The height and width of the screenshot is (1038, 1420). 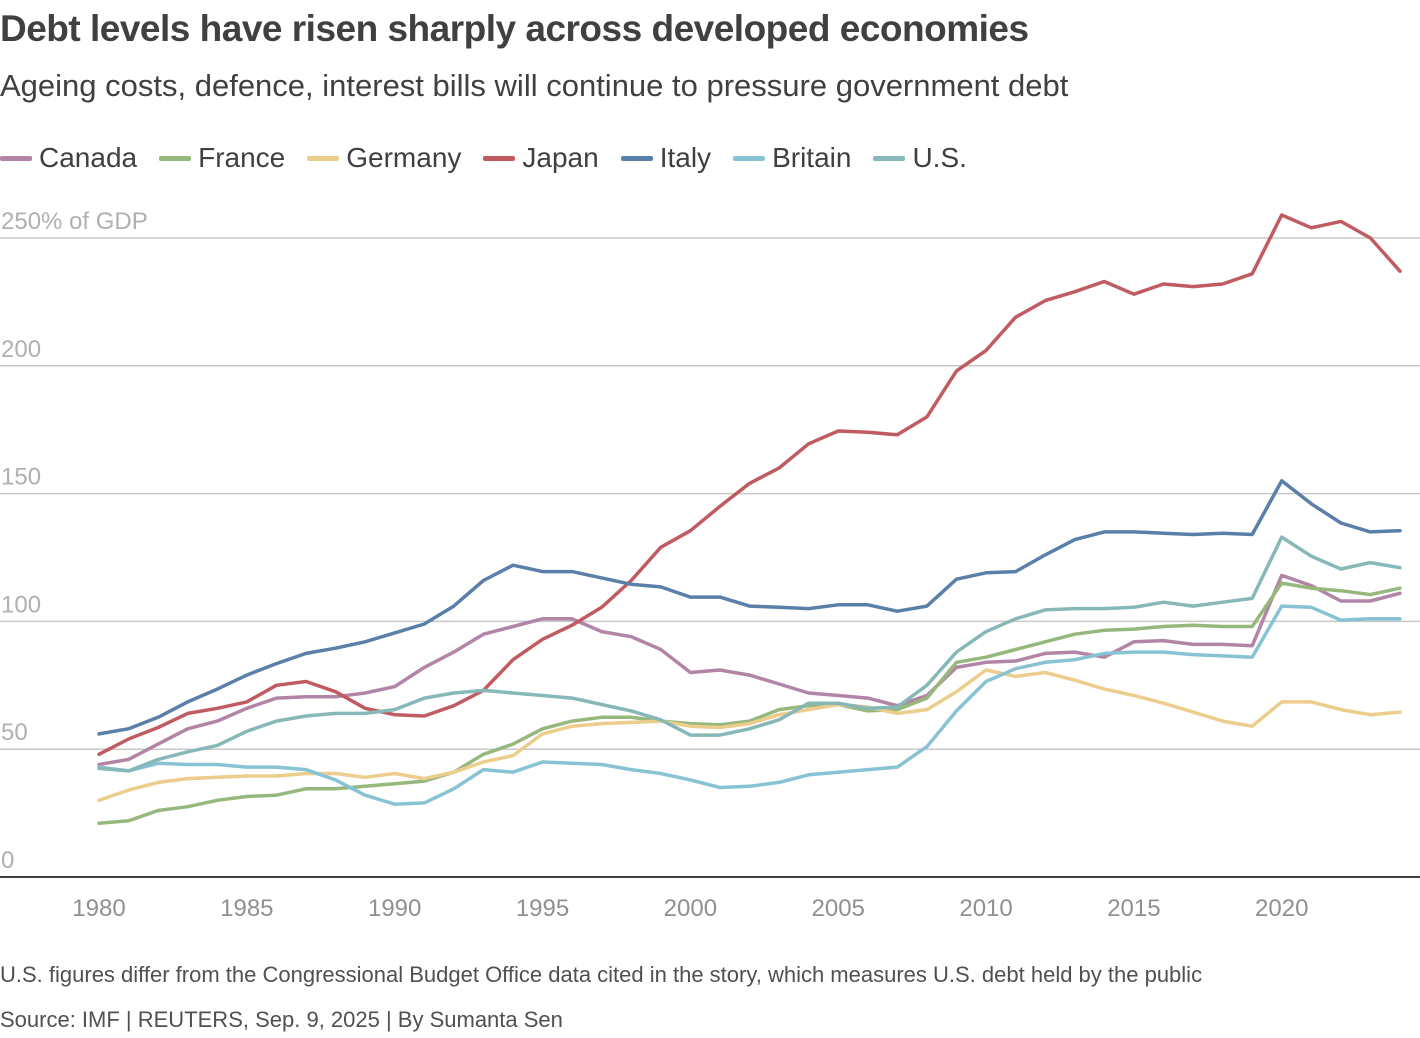 What do you see at coordinates (242, 157) in the screenshot?
I see `legend-label: France` at bounding box center [242, 157].